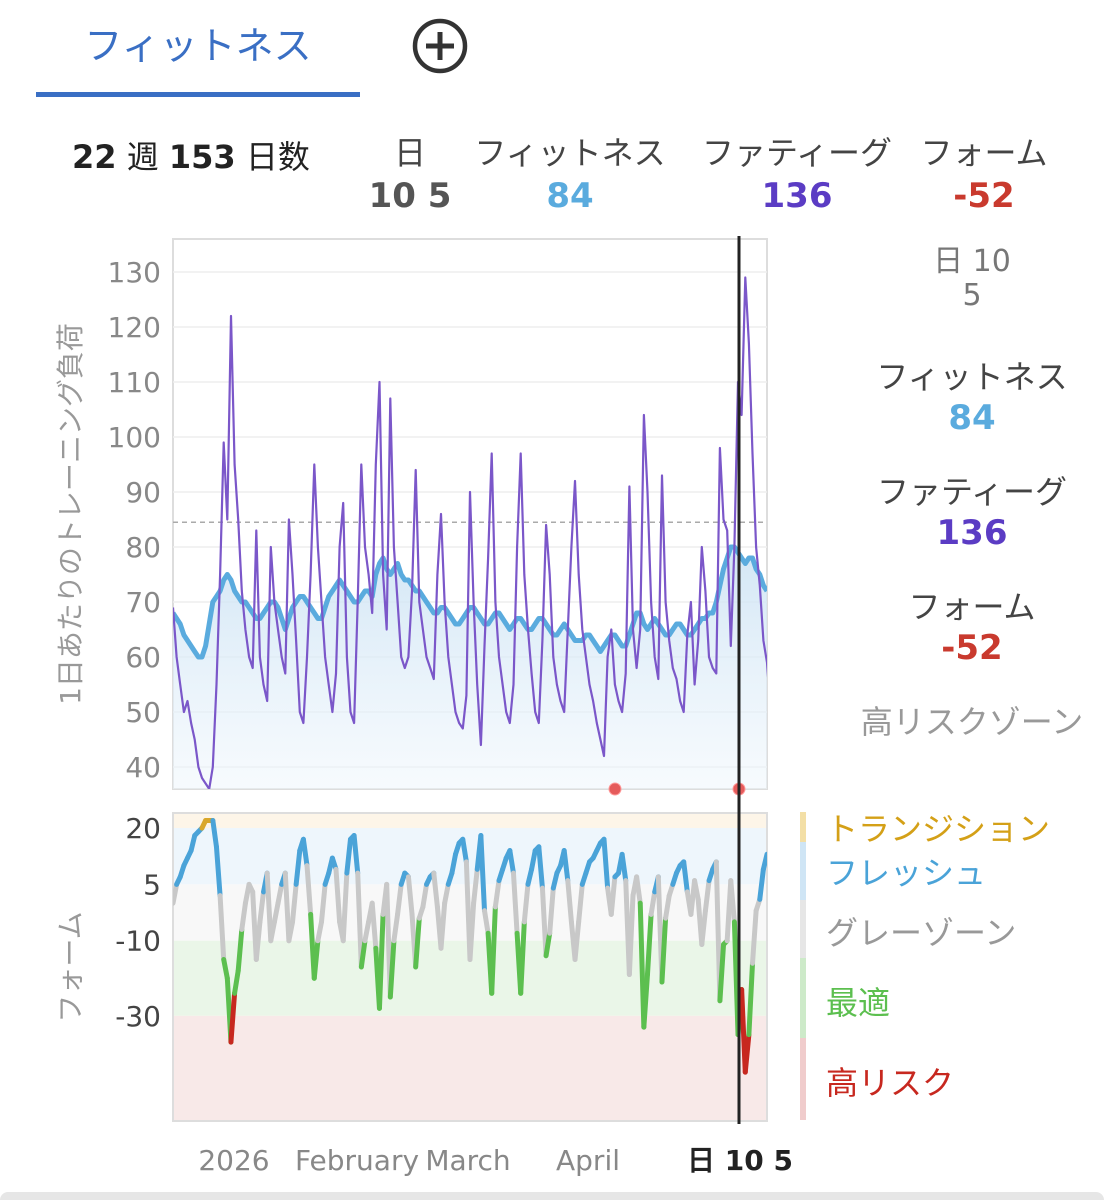 The image size is (1104, 1200). Describe the element at coordinates (797, 153) in the screenshot. I see `stat-fatigue-label: ファティーグ` at that location.